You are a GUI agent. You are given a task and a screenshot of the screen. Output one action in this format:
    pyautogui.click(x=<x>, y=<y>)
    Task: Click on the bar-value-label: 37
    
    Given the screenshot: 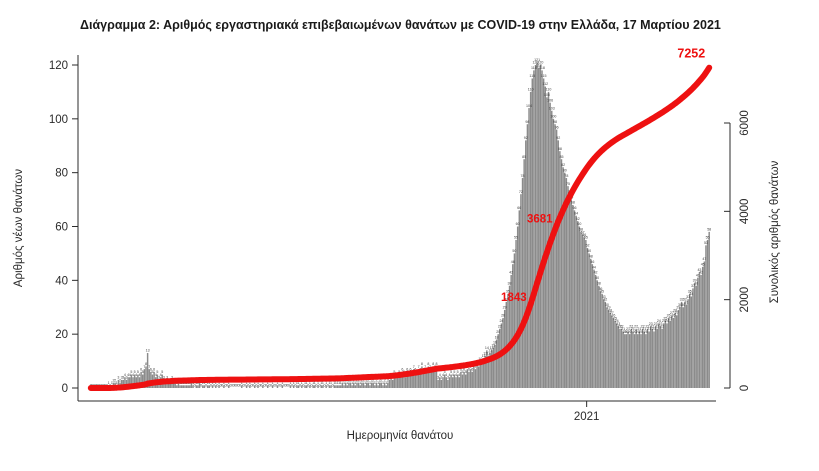 What is the action you would take?
    pyautogui.click(x=693, y=286)
    